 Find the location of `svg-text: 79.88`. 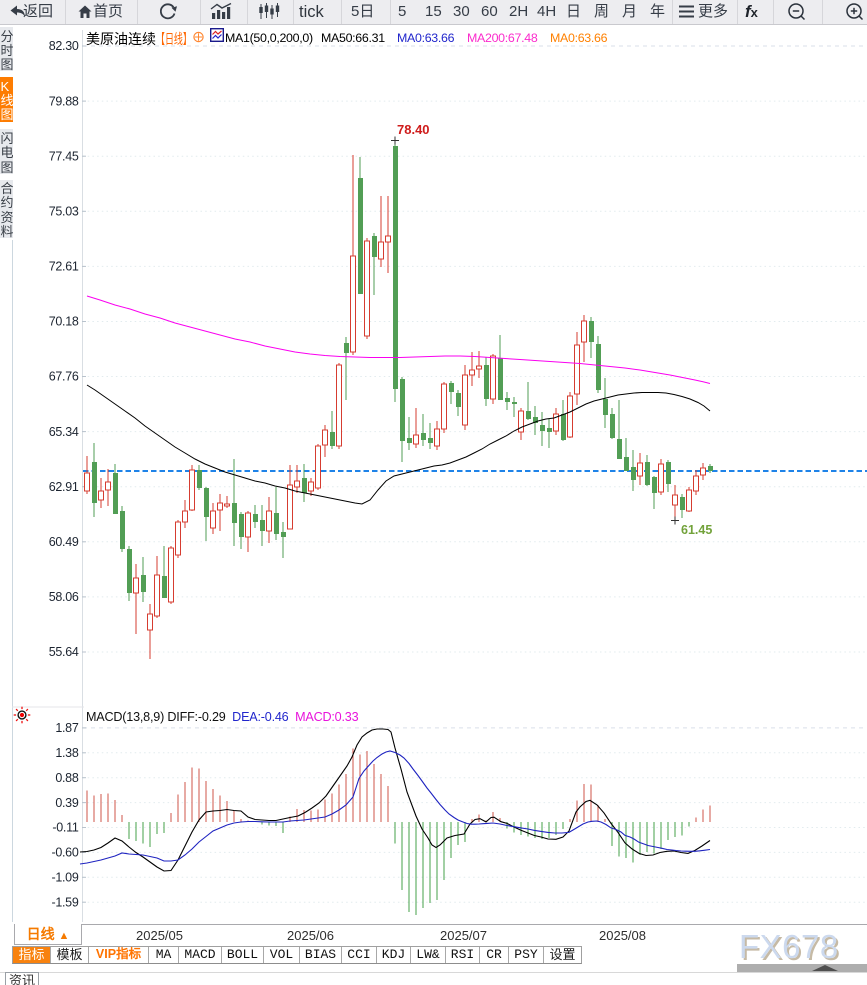

svg-text: 79.88 is located at coordinates (64, 101).